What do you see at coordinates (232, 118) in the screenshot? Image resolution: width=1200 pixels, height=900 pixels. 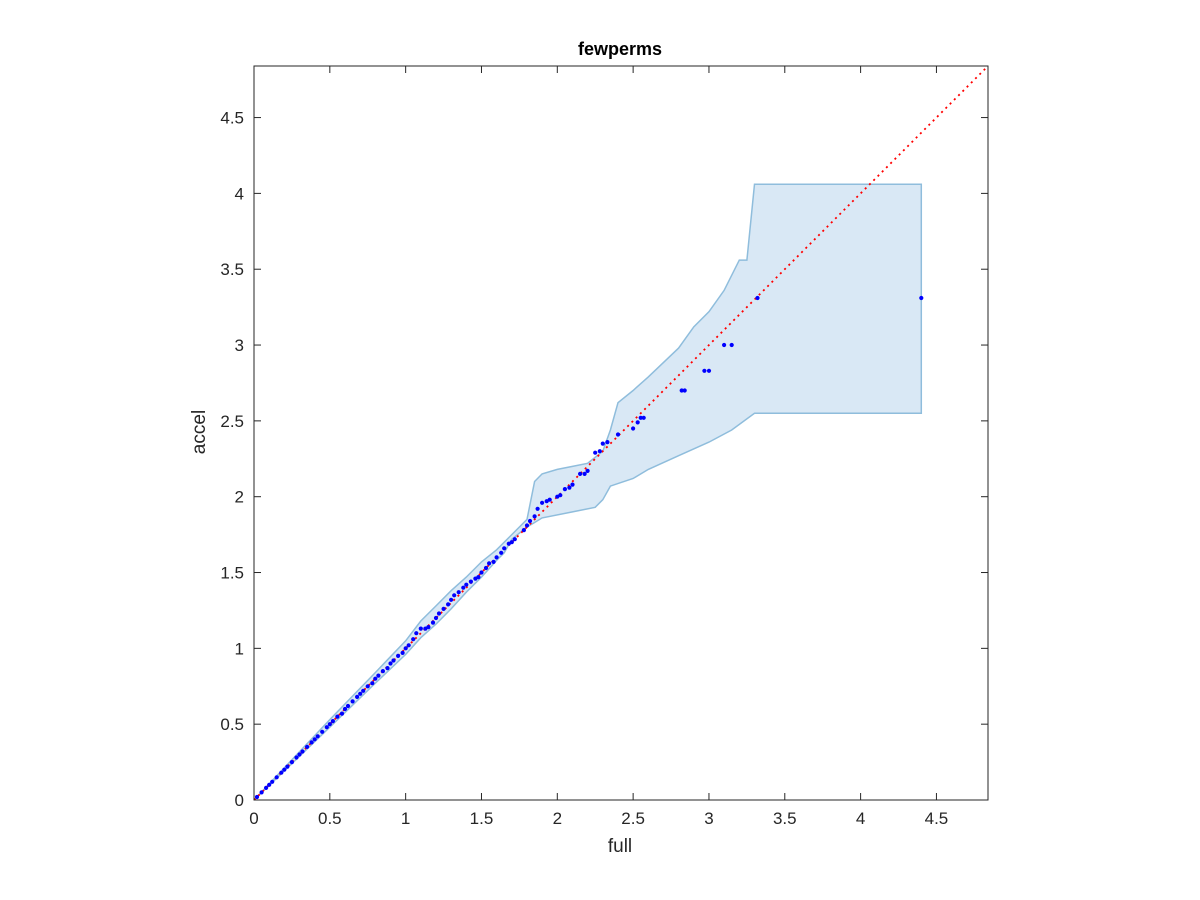 I see `y-tick-label: 4.5` at bounding box center [232, 118].